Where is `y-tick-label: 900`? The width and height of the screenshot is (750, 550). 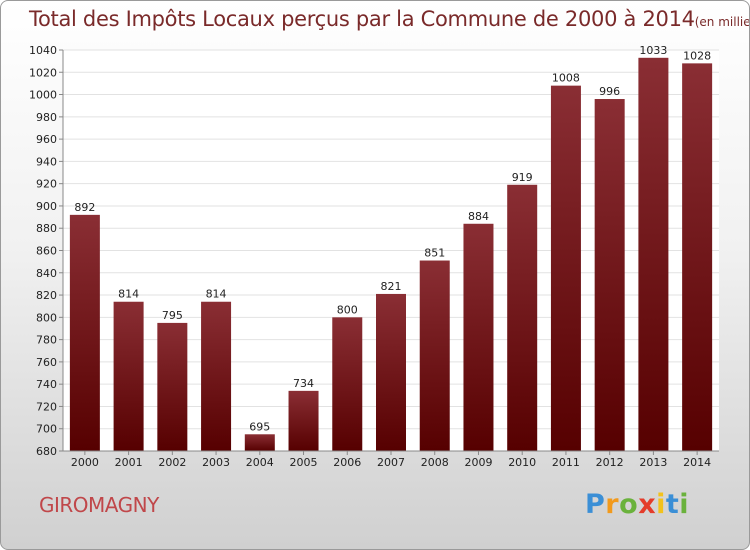 y-tick-label: 900 is located at coordinates (46, 206).